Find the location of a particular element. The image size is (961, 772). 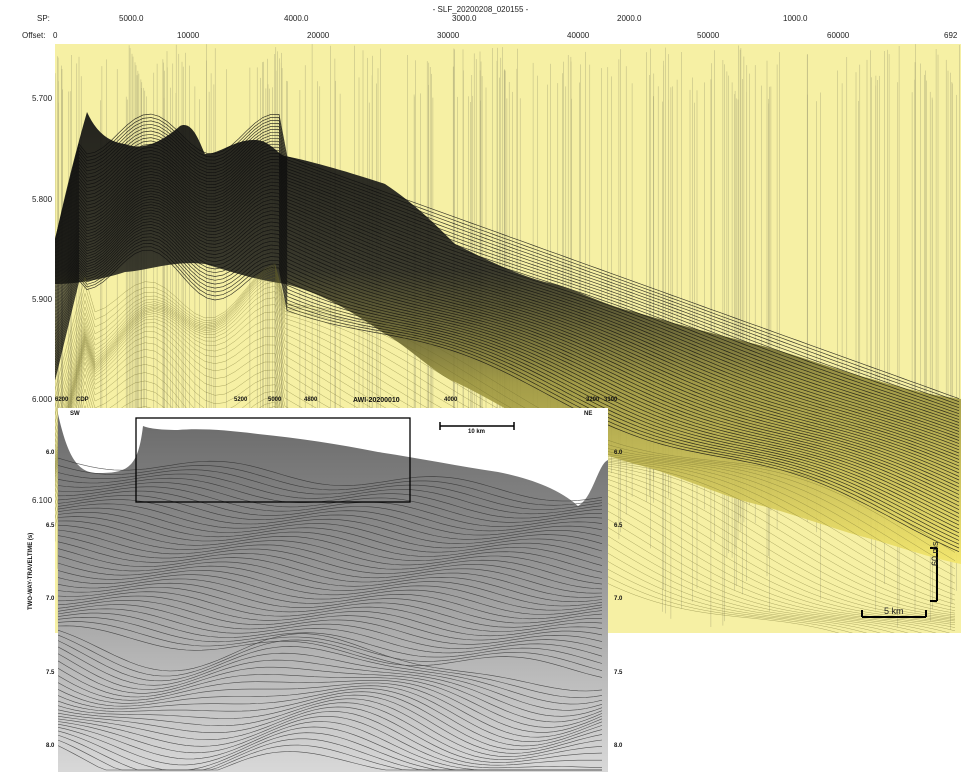

inset-cdp-tick: 5000 is located at coordinates (275, 400).